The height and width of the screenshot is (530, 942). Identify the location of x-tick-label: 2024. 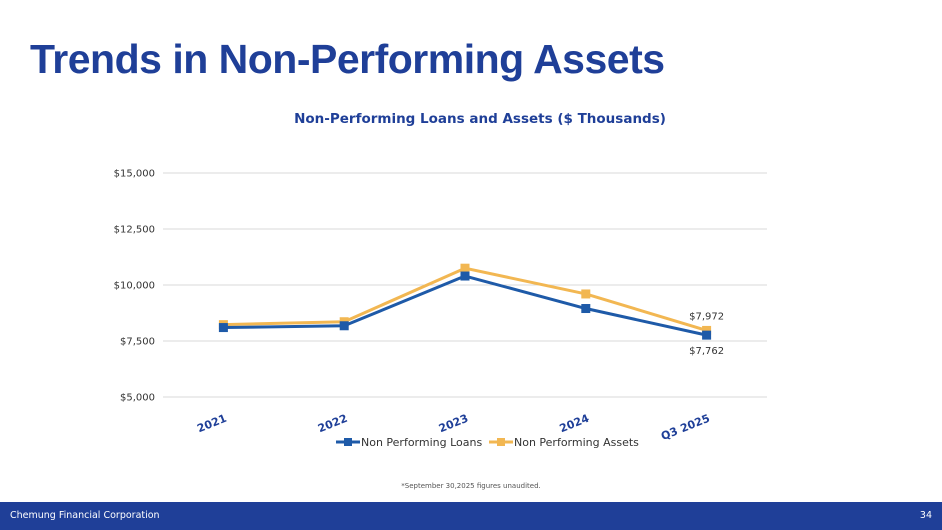
(575, 424).